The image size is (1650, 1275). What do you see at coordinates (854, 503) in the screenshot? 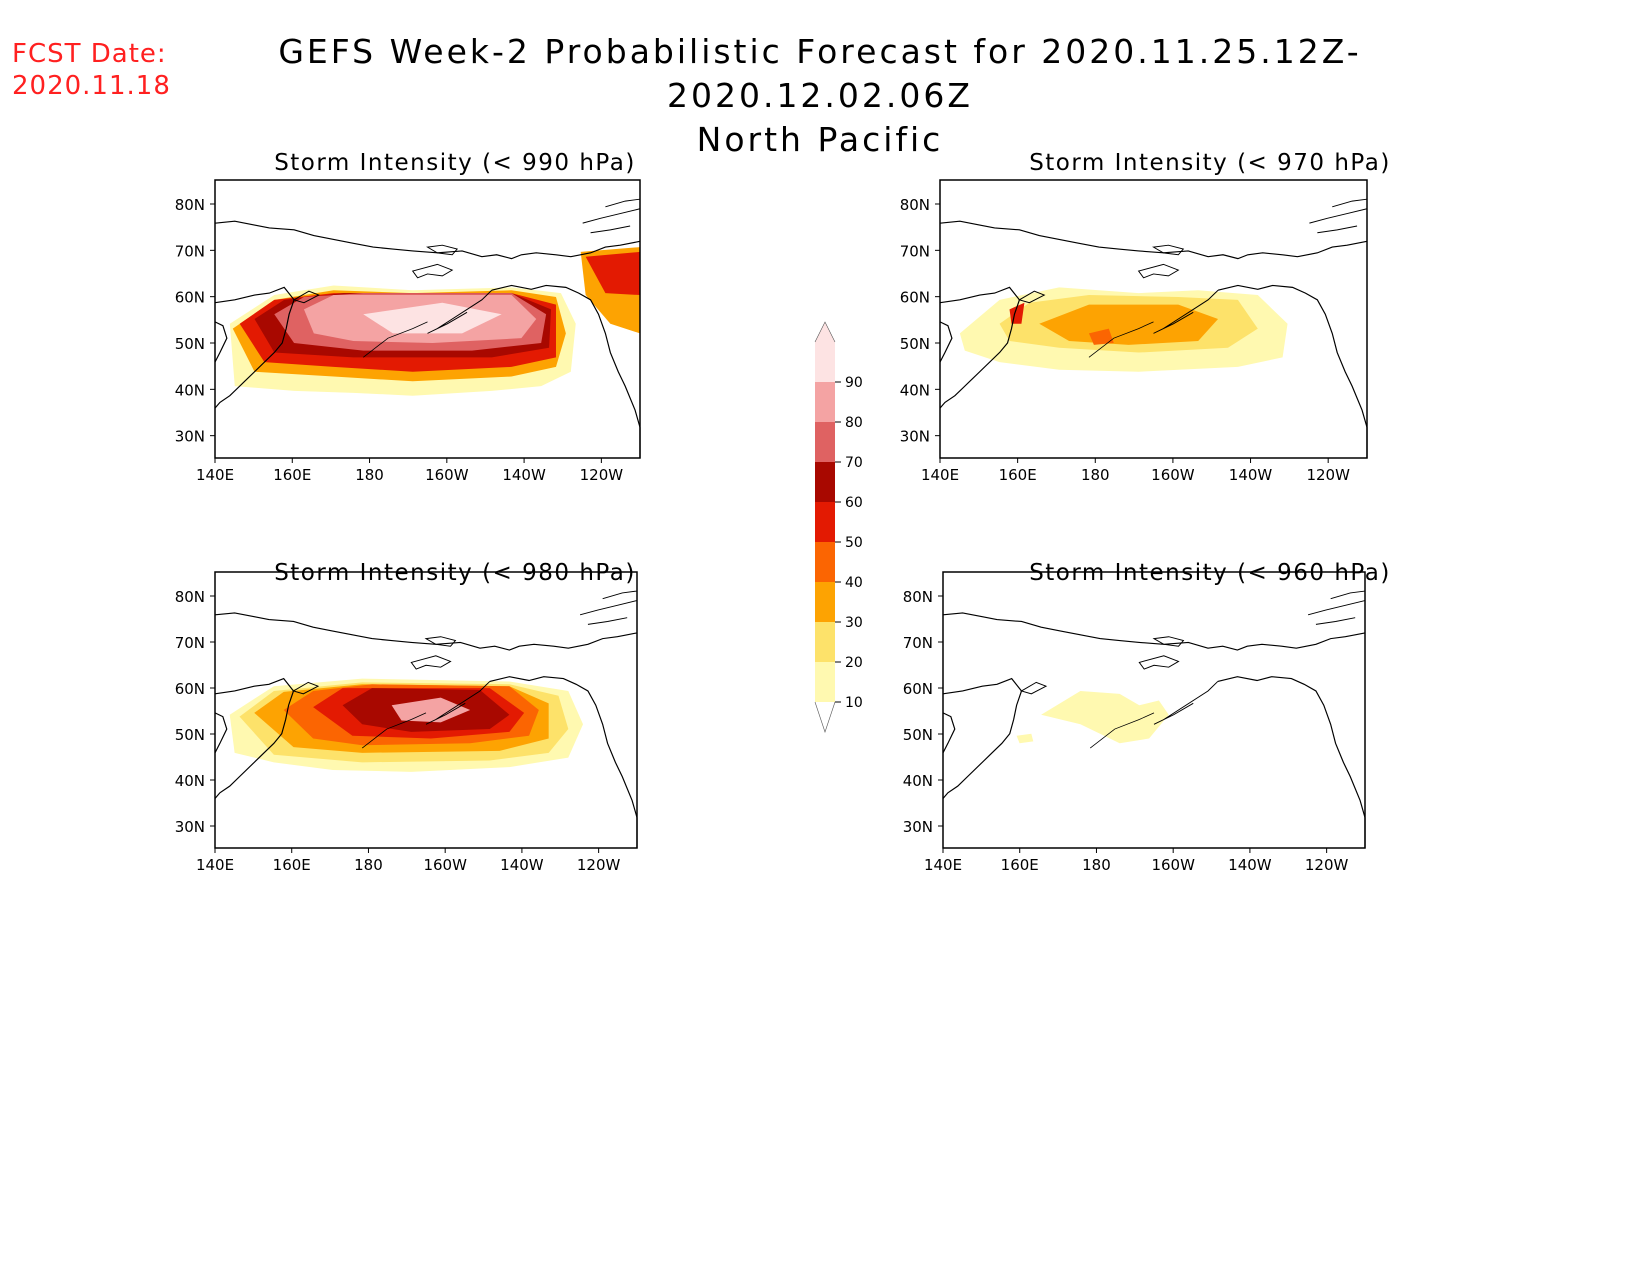
I see `colorbar-label: 60` at bounding box center [854, 503].